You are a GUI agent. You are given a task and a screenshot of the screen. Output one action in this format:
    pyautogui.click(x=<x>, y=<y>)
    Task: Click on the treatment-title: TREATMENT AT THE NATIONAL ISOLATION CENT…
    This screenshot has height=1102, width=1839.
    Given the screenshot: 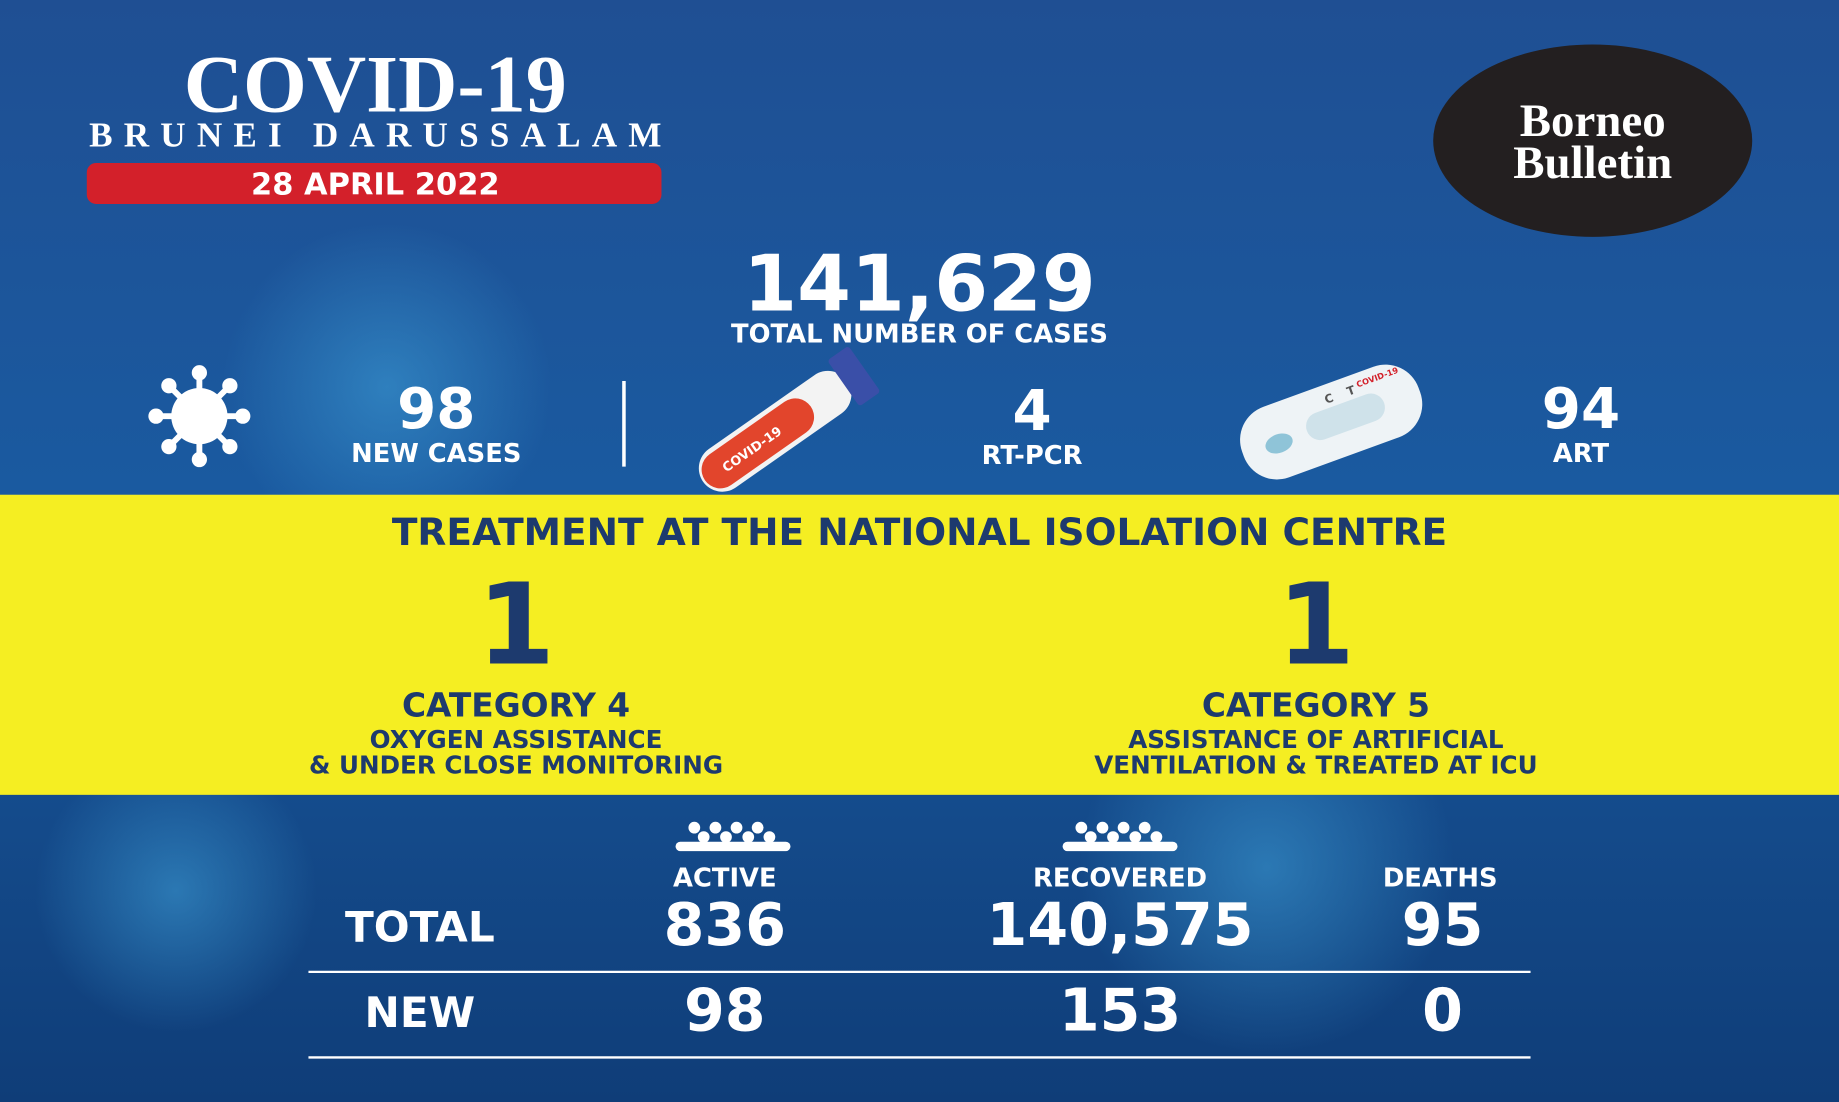 What is the action you would take?
    pyautogui.click(x=919, y=532)
    